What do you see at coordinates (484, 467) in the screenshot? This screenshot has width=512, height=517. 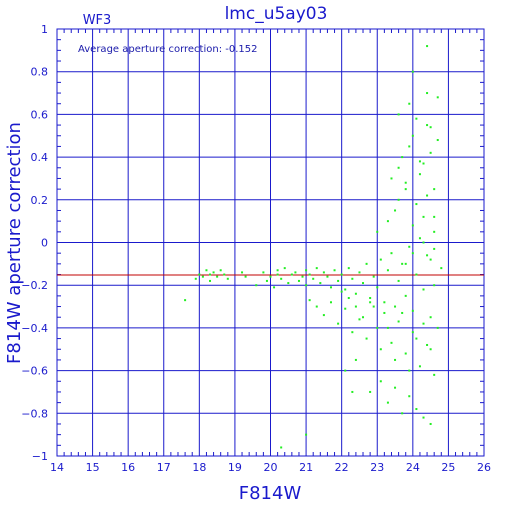 I see `x-tick-label: 26` at bounding box center [484, 467].